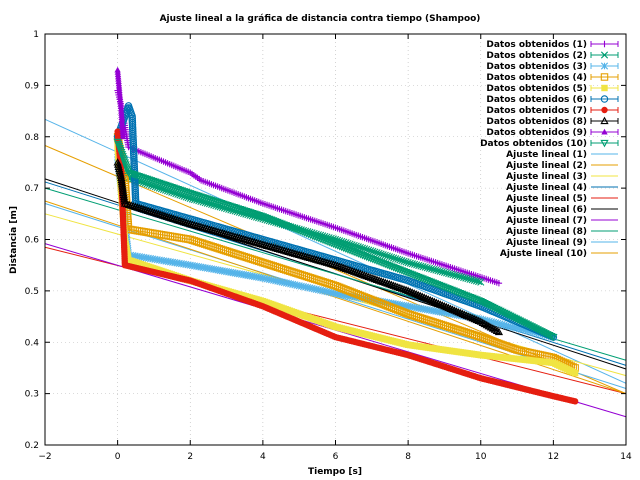 The width and height of the screenshot is (640, 480). I want to click on legend-label: Datos obtenidos (2), so click(536, 56).